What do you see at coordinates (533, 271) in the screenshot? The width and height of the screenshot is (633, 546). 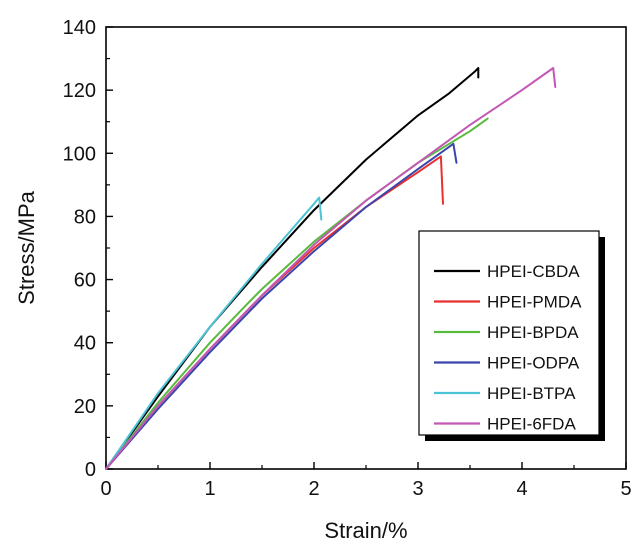 I see `legend-label: HPEI-CBDA` at bounding box center [533, 271].